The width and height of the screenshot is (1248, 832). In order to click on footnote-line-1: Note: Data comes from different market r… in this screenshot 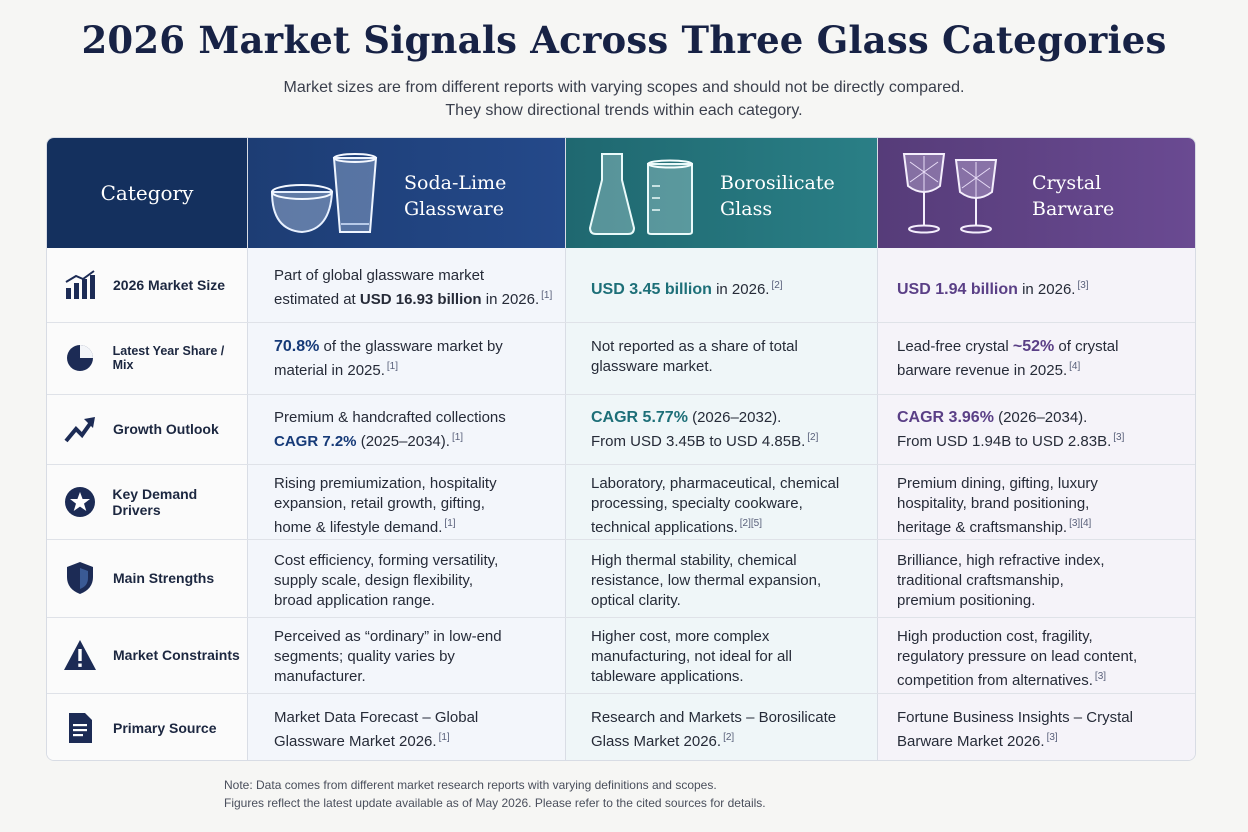, I will do `click(470, 785)`.